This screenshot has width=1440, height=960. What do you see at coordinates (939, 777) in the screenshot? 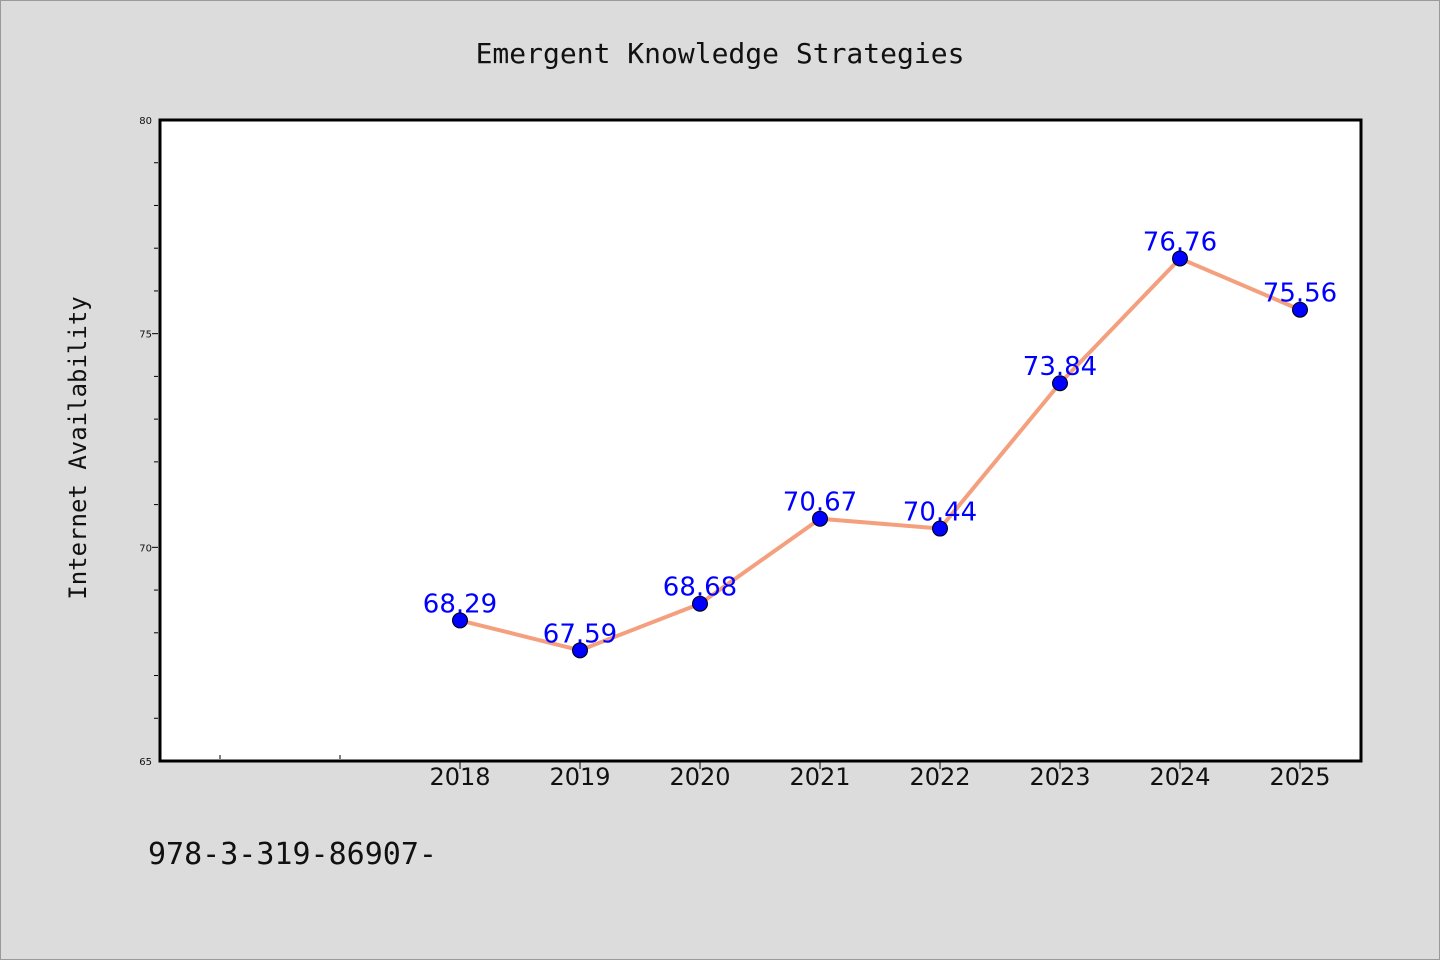
I see `x-tick-label: 2022` at bounding box center [939, 777].